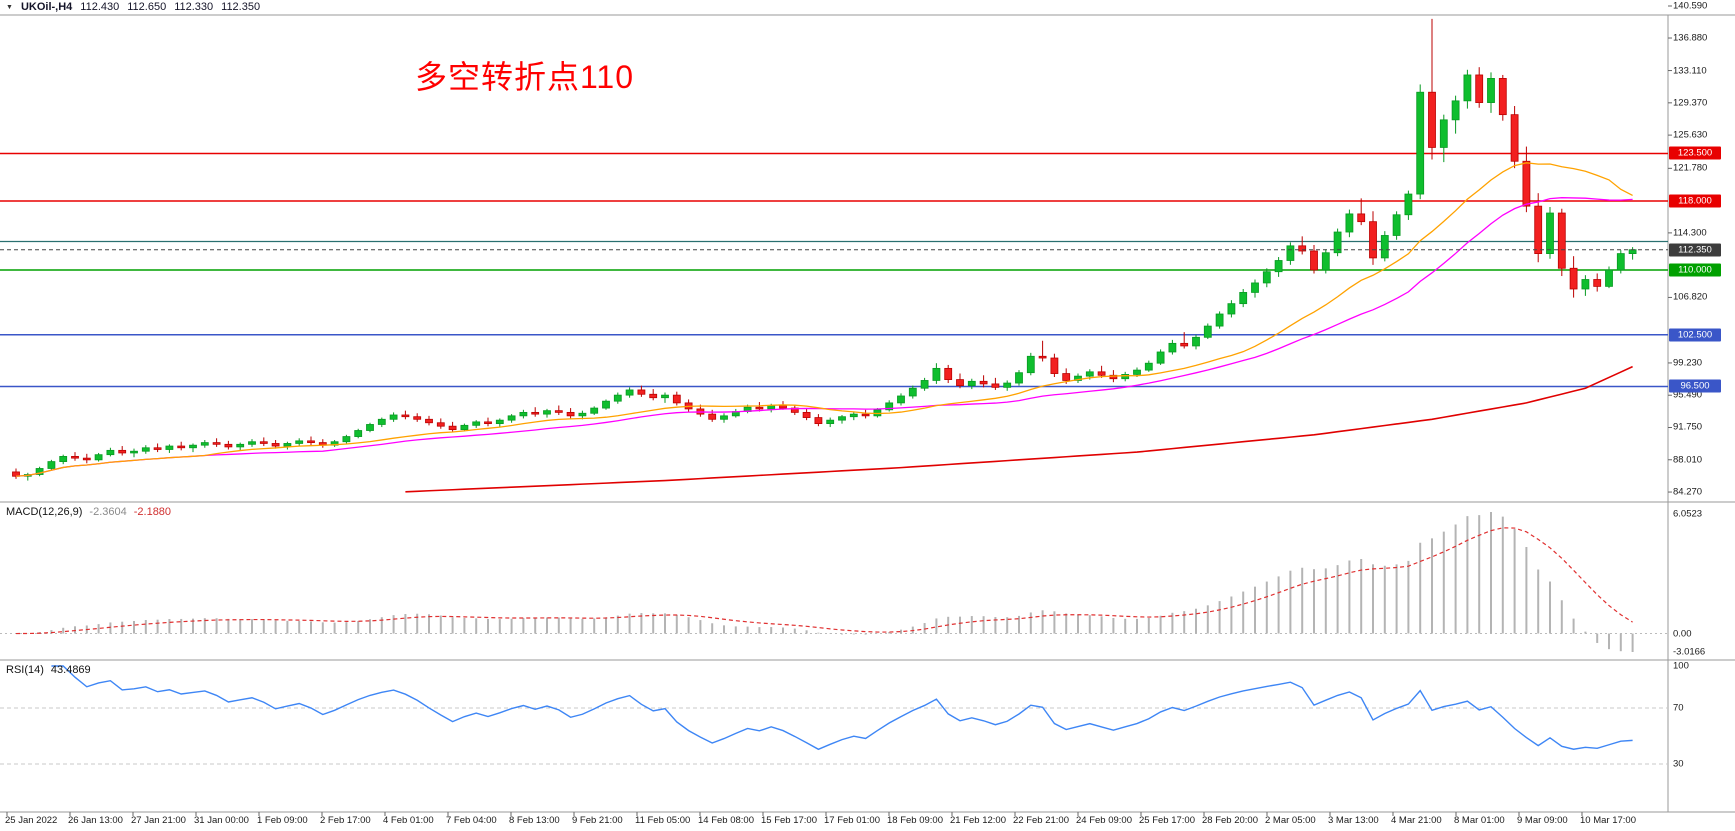  I want to click on price-axis-label: 99.230, so click(1688, 363).